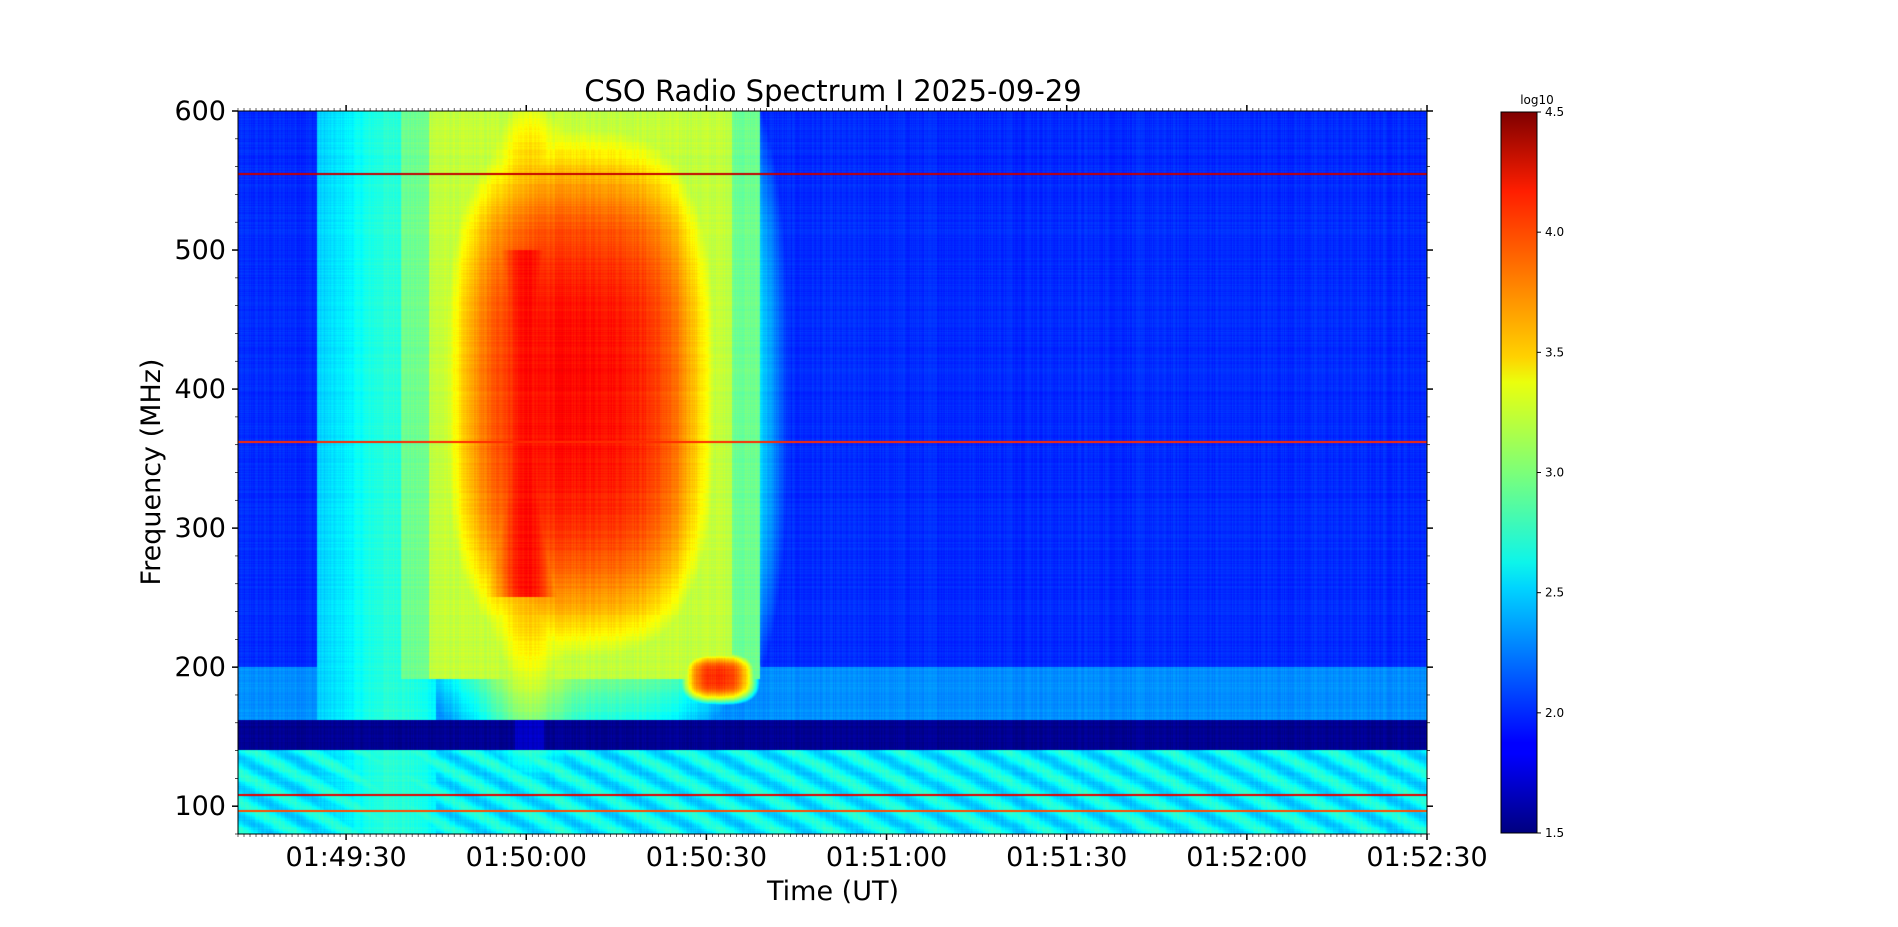  Describe the element at coordinates (832, 91) in the screenshot. I see `chart-title: CSO Radio Spectrum I 2025-09-29` at that location.